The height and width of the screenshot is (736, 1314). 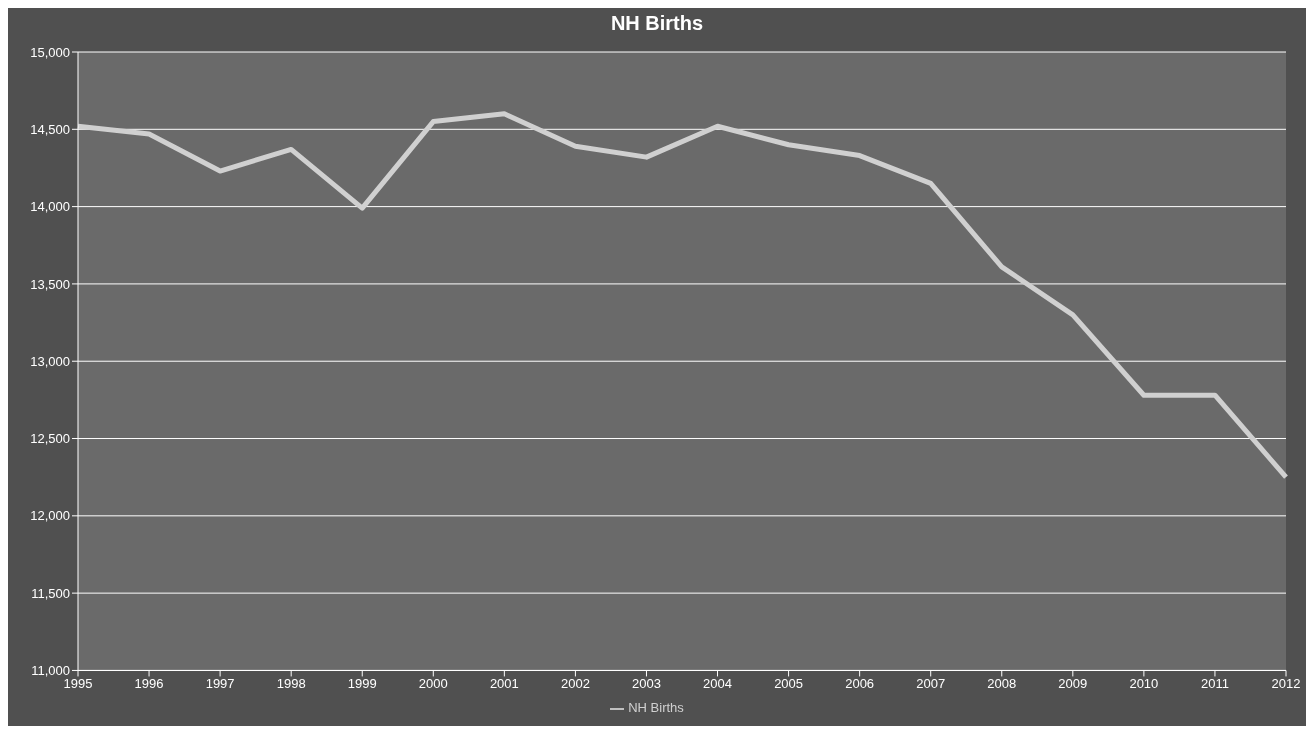 I want to click on x-tick-label: 2002, so click(x=575, y=683).